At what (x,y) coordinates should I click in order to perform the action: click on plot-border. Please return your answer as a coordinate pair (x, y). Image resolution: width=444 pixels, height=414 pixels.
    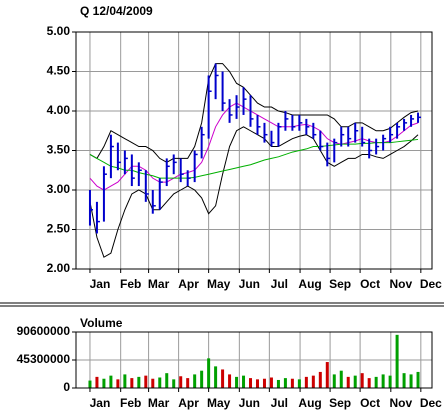
    Looking at the image, I should click on (254, 360).